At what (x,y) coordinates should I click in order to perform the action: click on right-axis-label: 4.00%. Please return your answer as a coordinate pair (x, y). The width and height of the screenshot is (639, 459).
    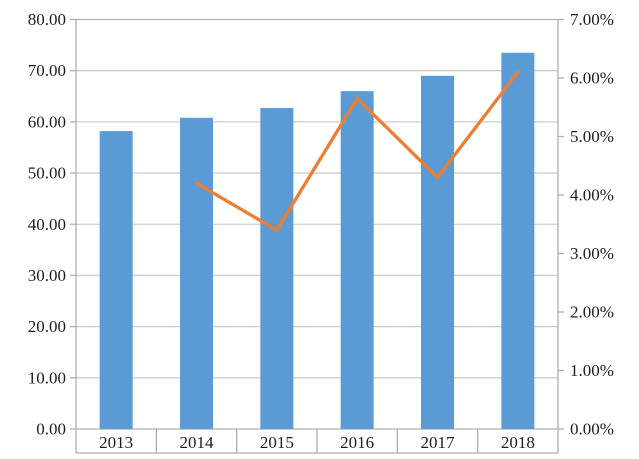
    Looking at the image, I should click on (592, 195).